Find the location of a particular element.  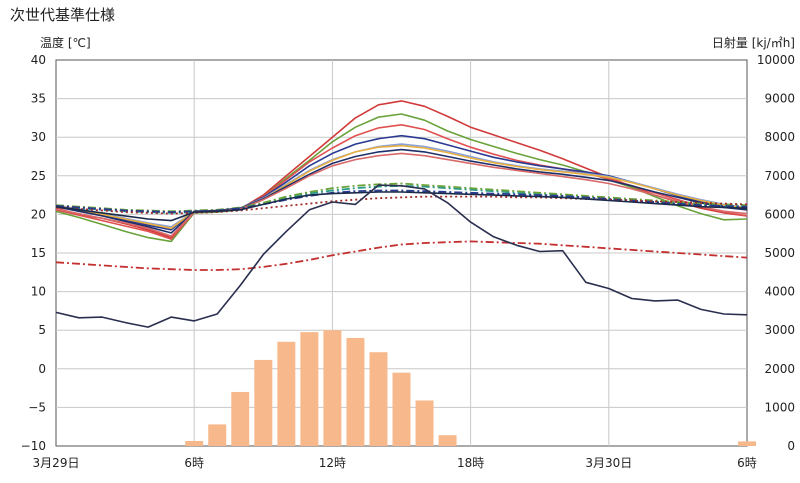

x-tick-label: 12時 is located at coordinates (332, 463).